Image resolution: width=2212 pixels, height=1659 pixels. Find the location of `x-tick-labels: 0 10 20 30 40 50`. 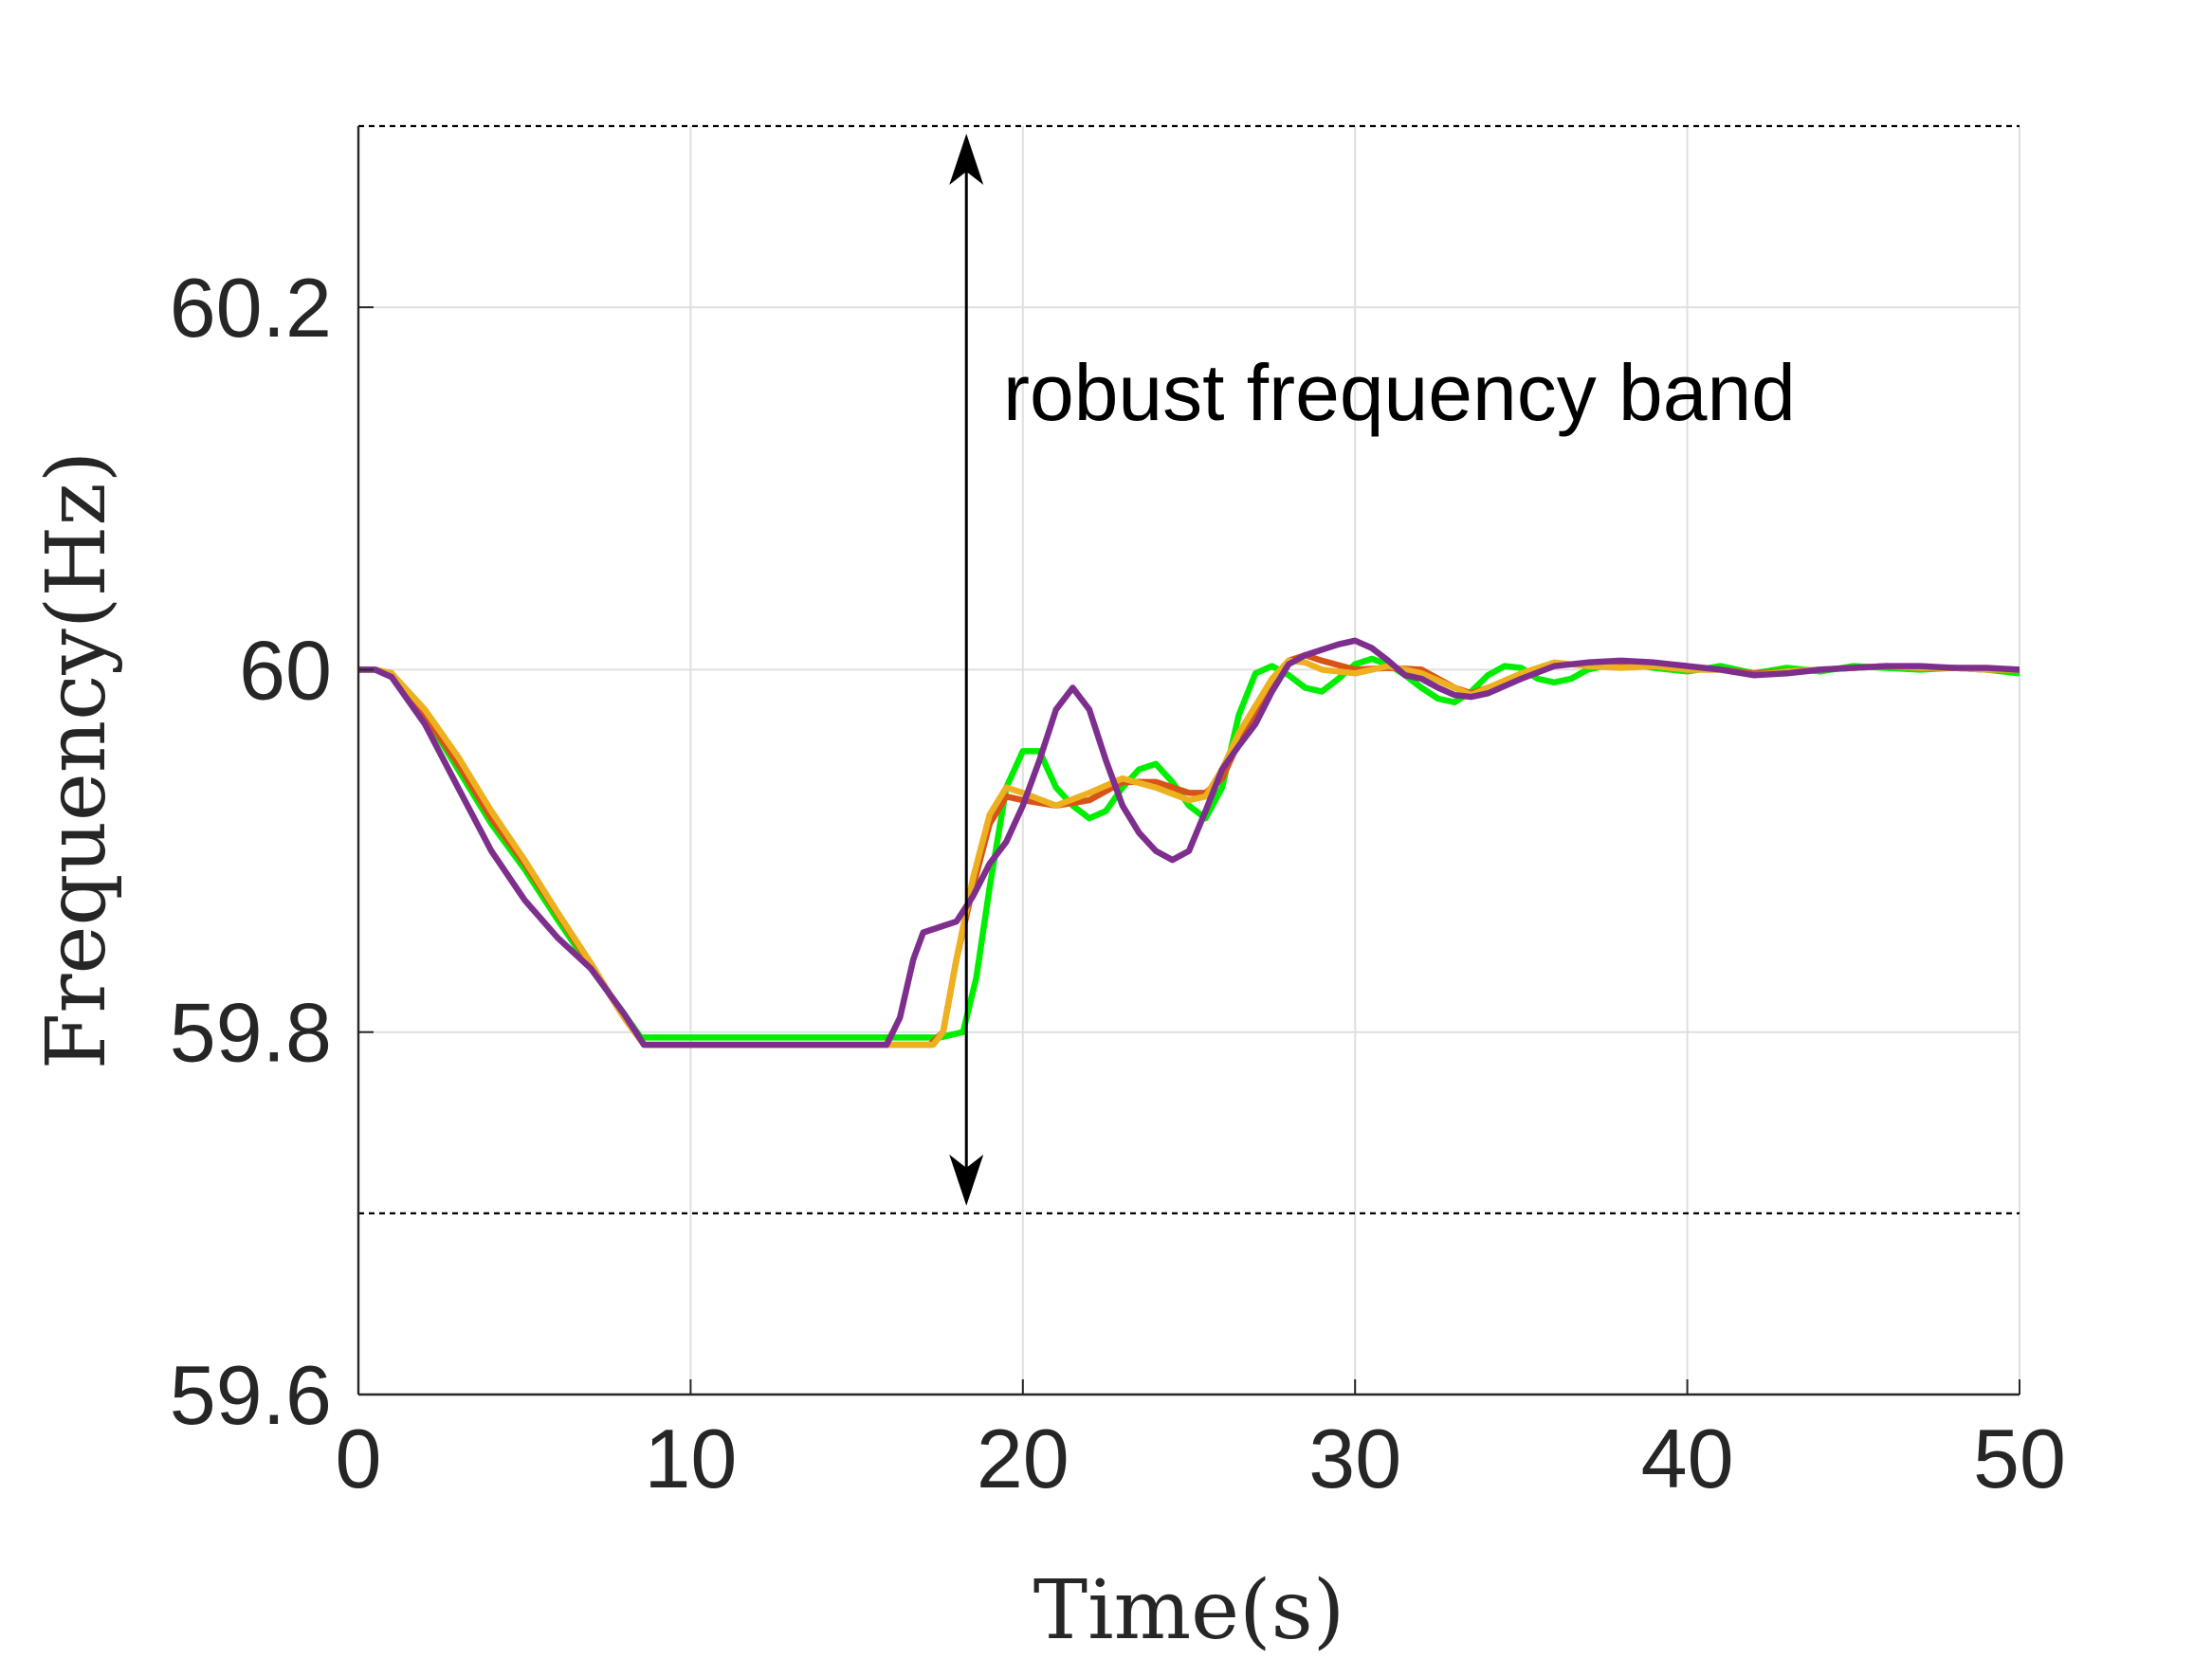

x-tick-labels: 0 10 20 30 40 50 is located at coordinates (1201, 1458).